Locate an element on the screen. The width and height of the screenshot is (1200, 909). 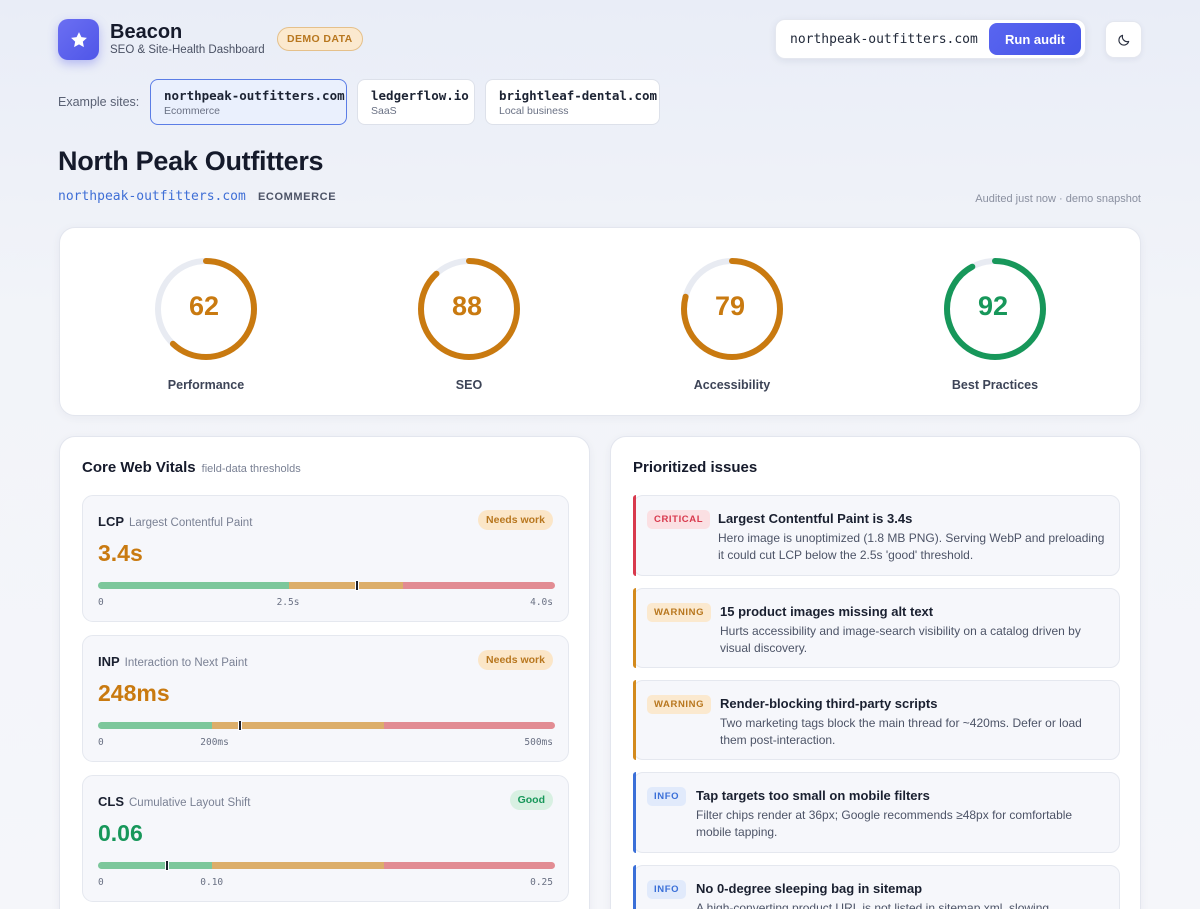
star-logo-icon is located at coordinates (78, 39).